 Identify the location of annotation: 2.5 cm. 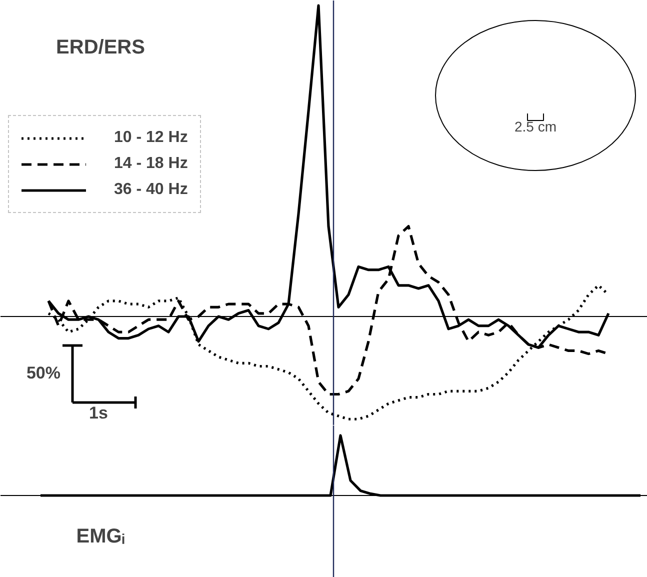
(535, 126).